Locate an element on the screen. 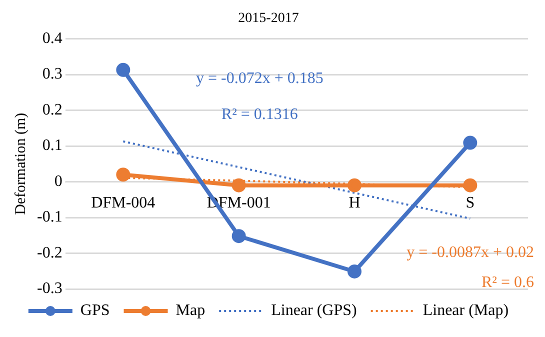 This screenshot has height=337, width=545. y-tick-label: 0.1 is located at coordinates (52, 145).